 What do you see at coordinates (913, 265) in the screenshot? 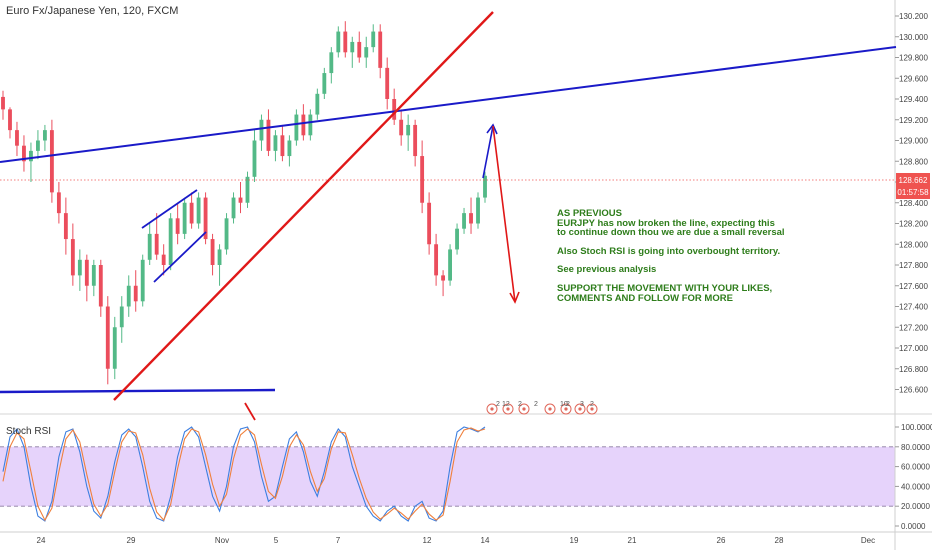
I see `price-tick-label: 127.800` at bounding box center [913, 265].